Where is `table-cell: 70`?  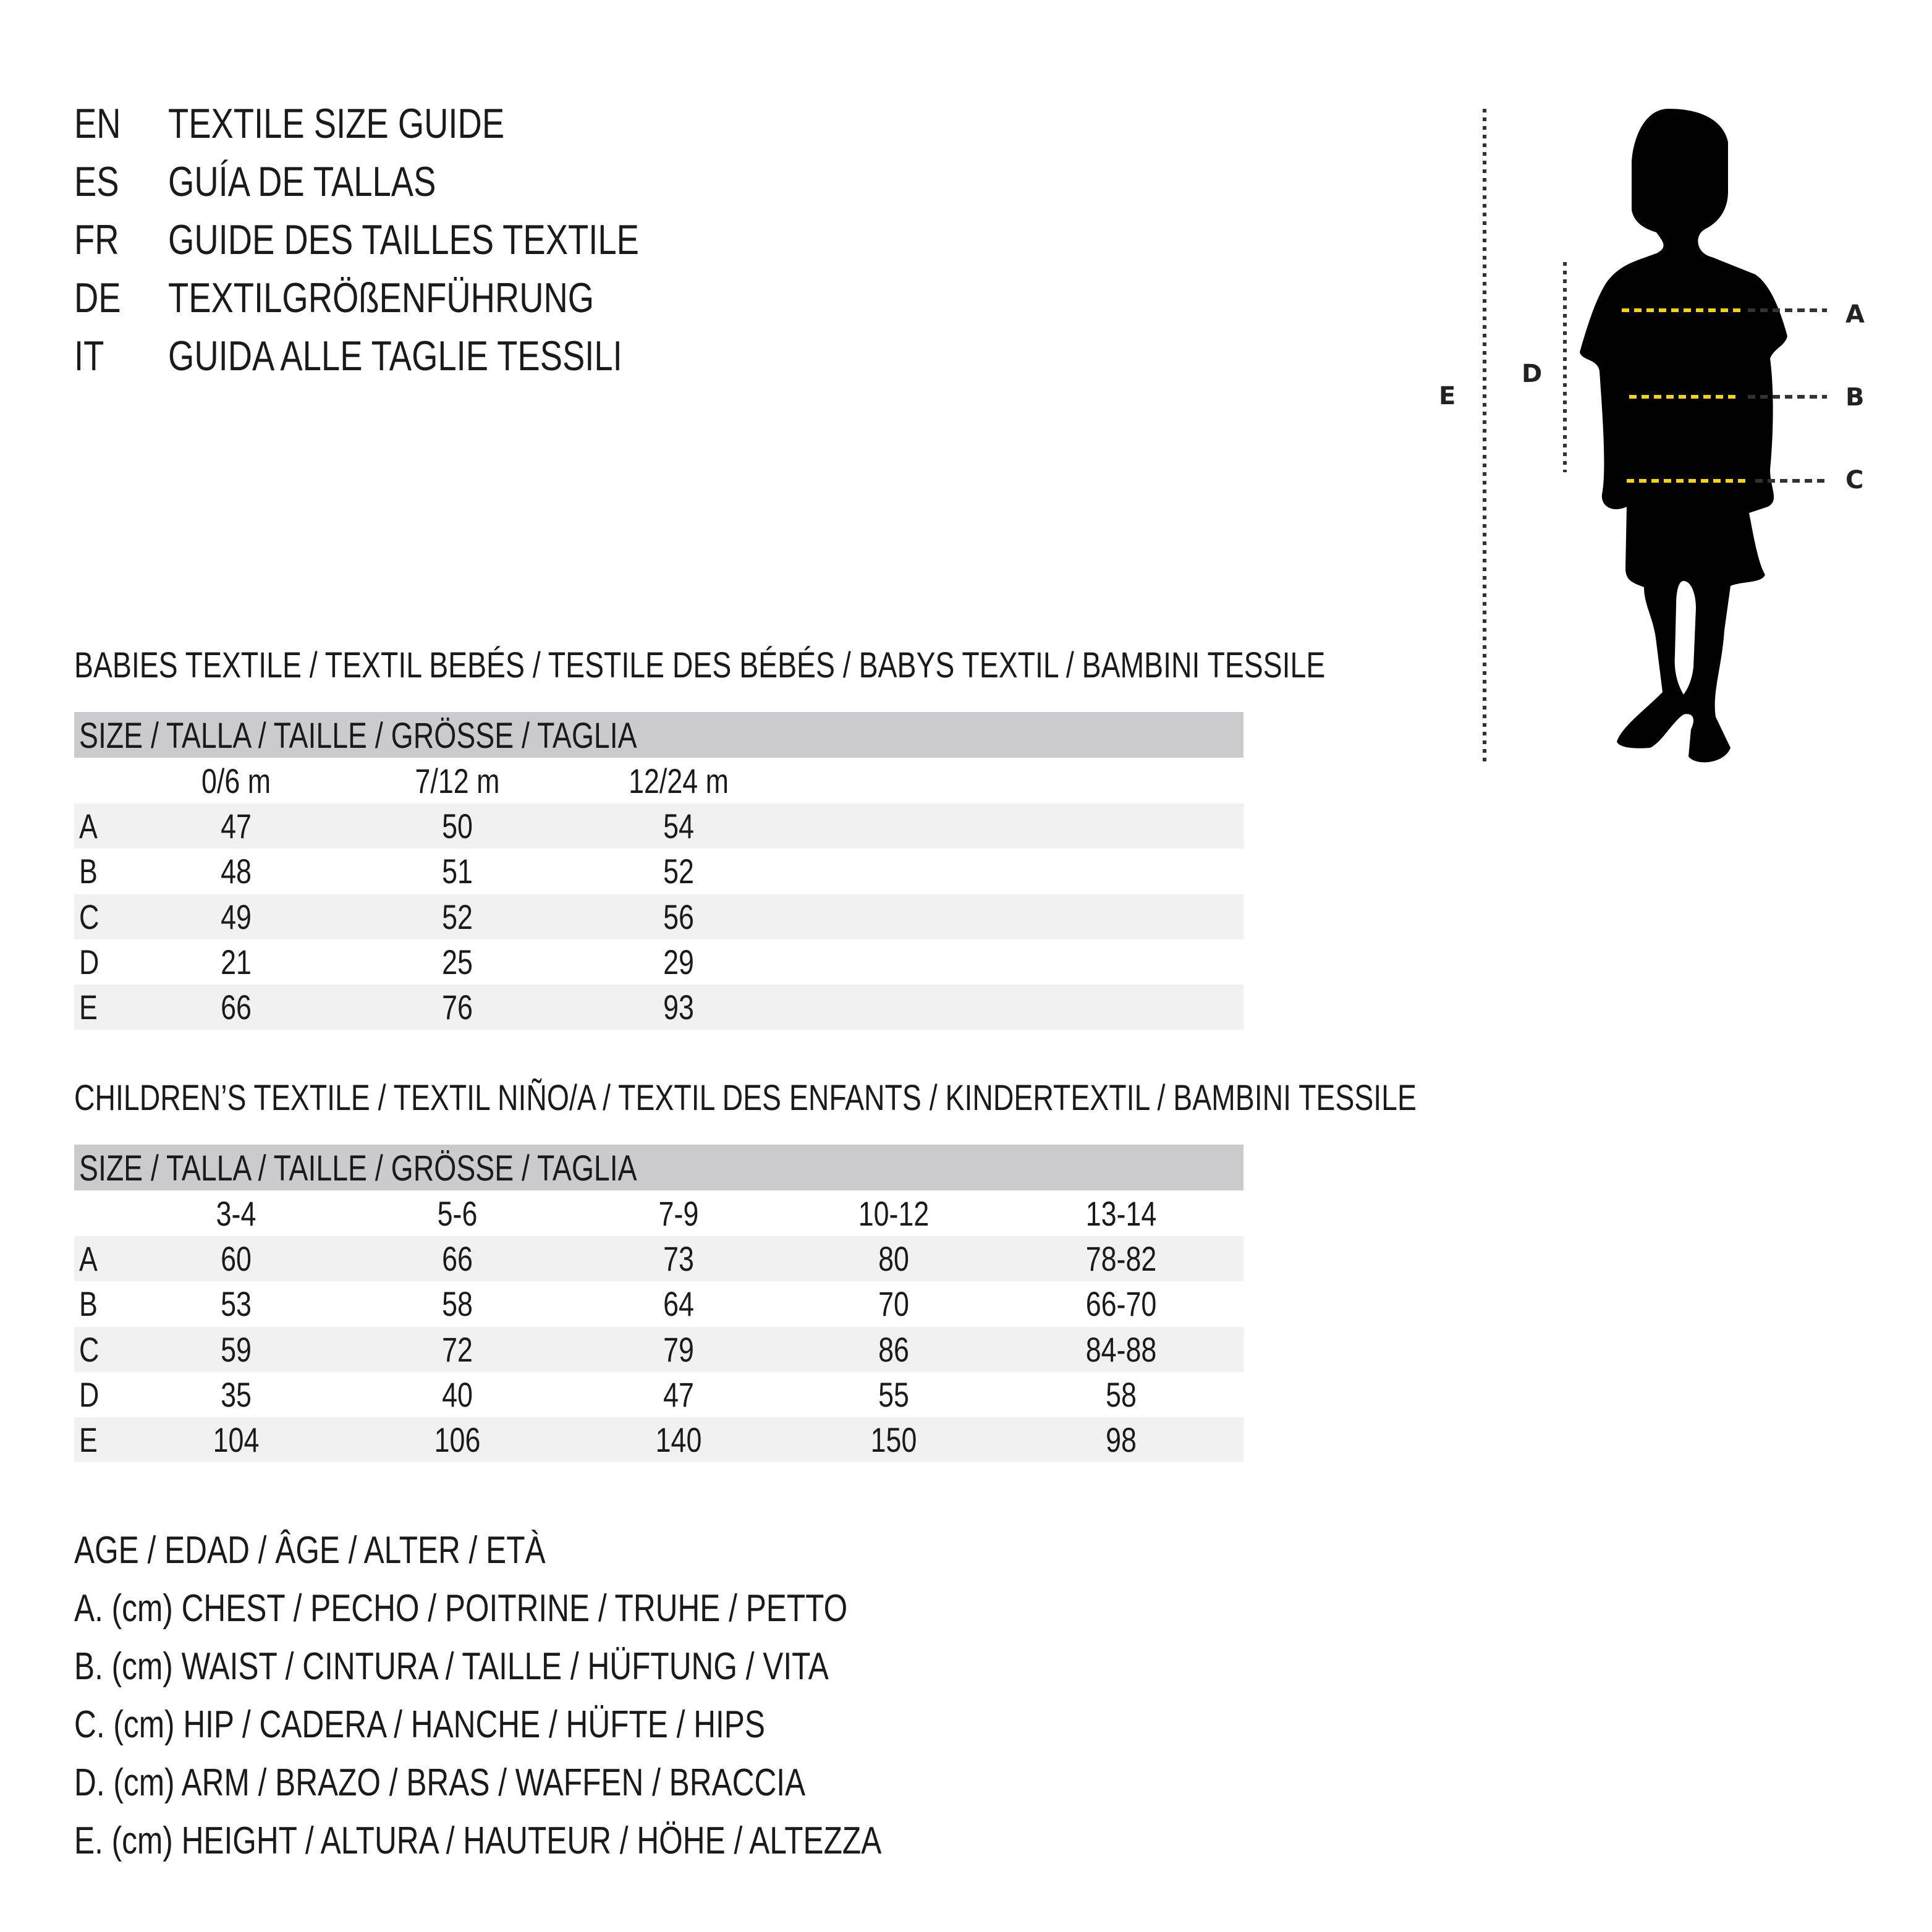 table-cell: 70 is located at coordinates (893, 1304).